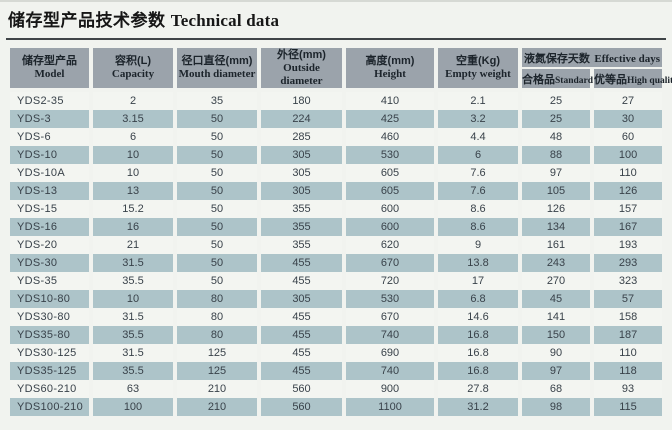 The image size is (672, 430). Describe the element at coordinates (336, 281) in the screenshot. I see `table-row: YDS-35 35.5 50 455 720 17 270 323` at that location.